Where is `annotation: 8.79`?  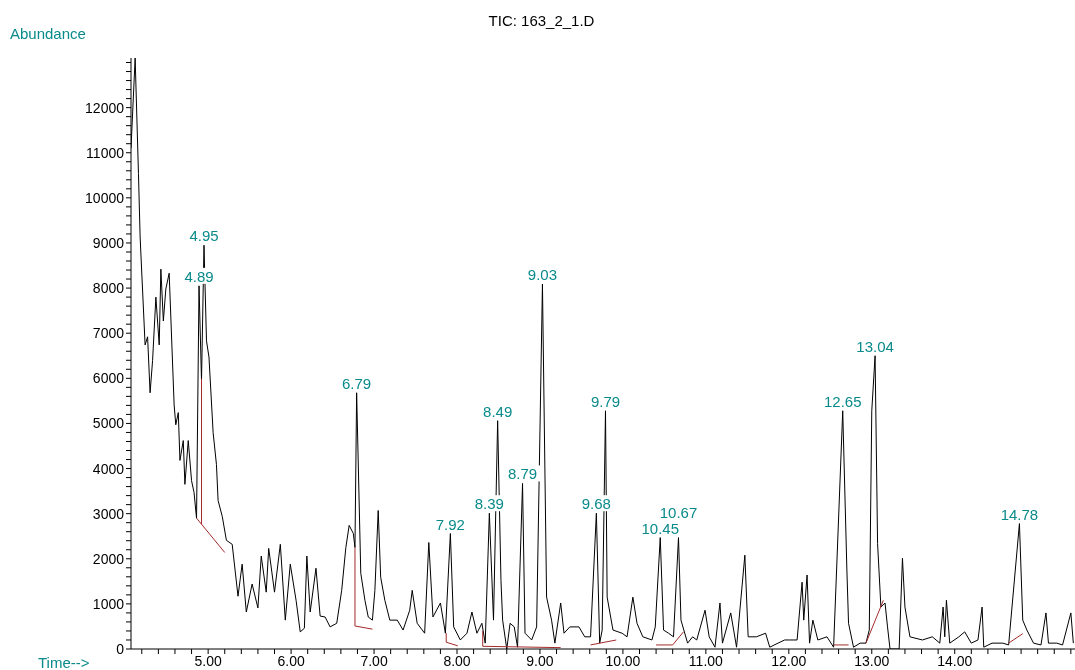 annotation: 8.79 is located at coordinates (522, 474).